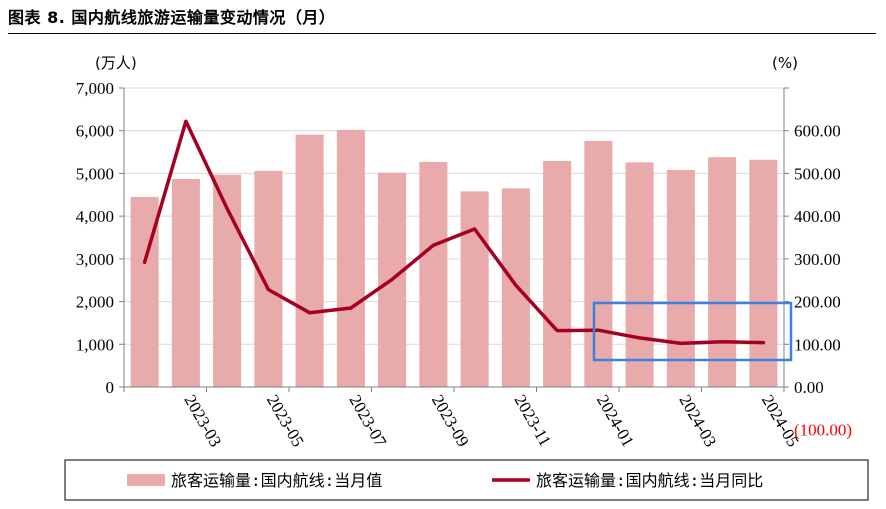  Describe the element at coordinates (817, 216) in the screenshot. I see `y-right-tick-label: 400.00` at that location.